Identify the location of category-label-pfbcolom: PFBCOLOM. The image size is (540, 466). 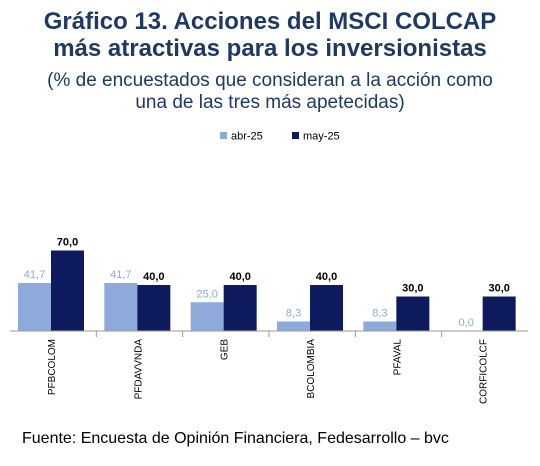
(52, 367).